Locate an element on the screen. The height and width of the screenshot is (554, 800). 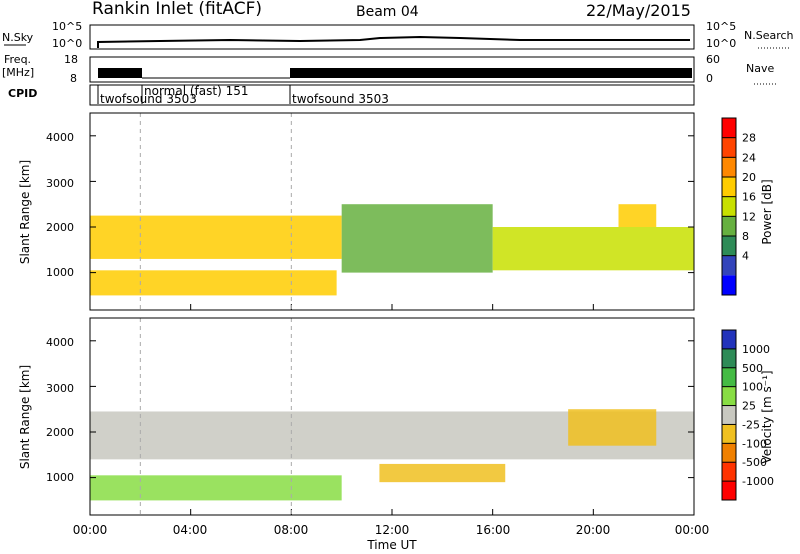
nsky-strip: N.Sky 10^5 10^0 10^5 10^0 N.Search is located at coordinates (398, 35).